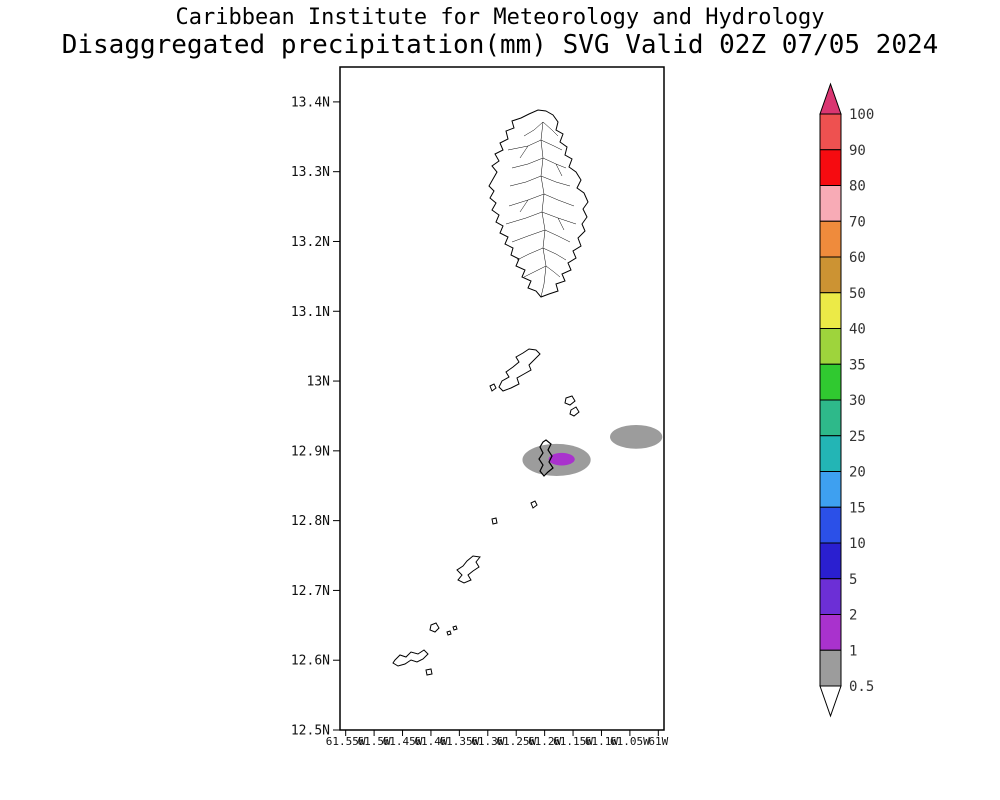  Describe the element at coordinates (574, 411) in the screenshot. I see `island-balliceaux` at that location.